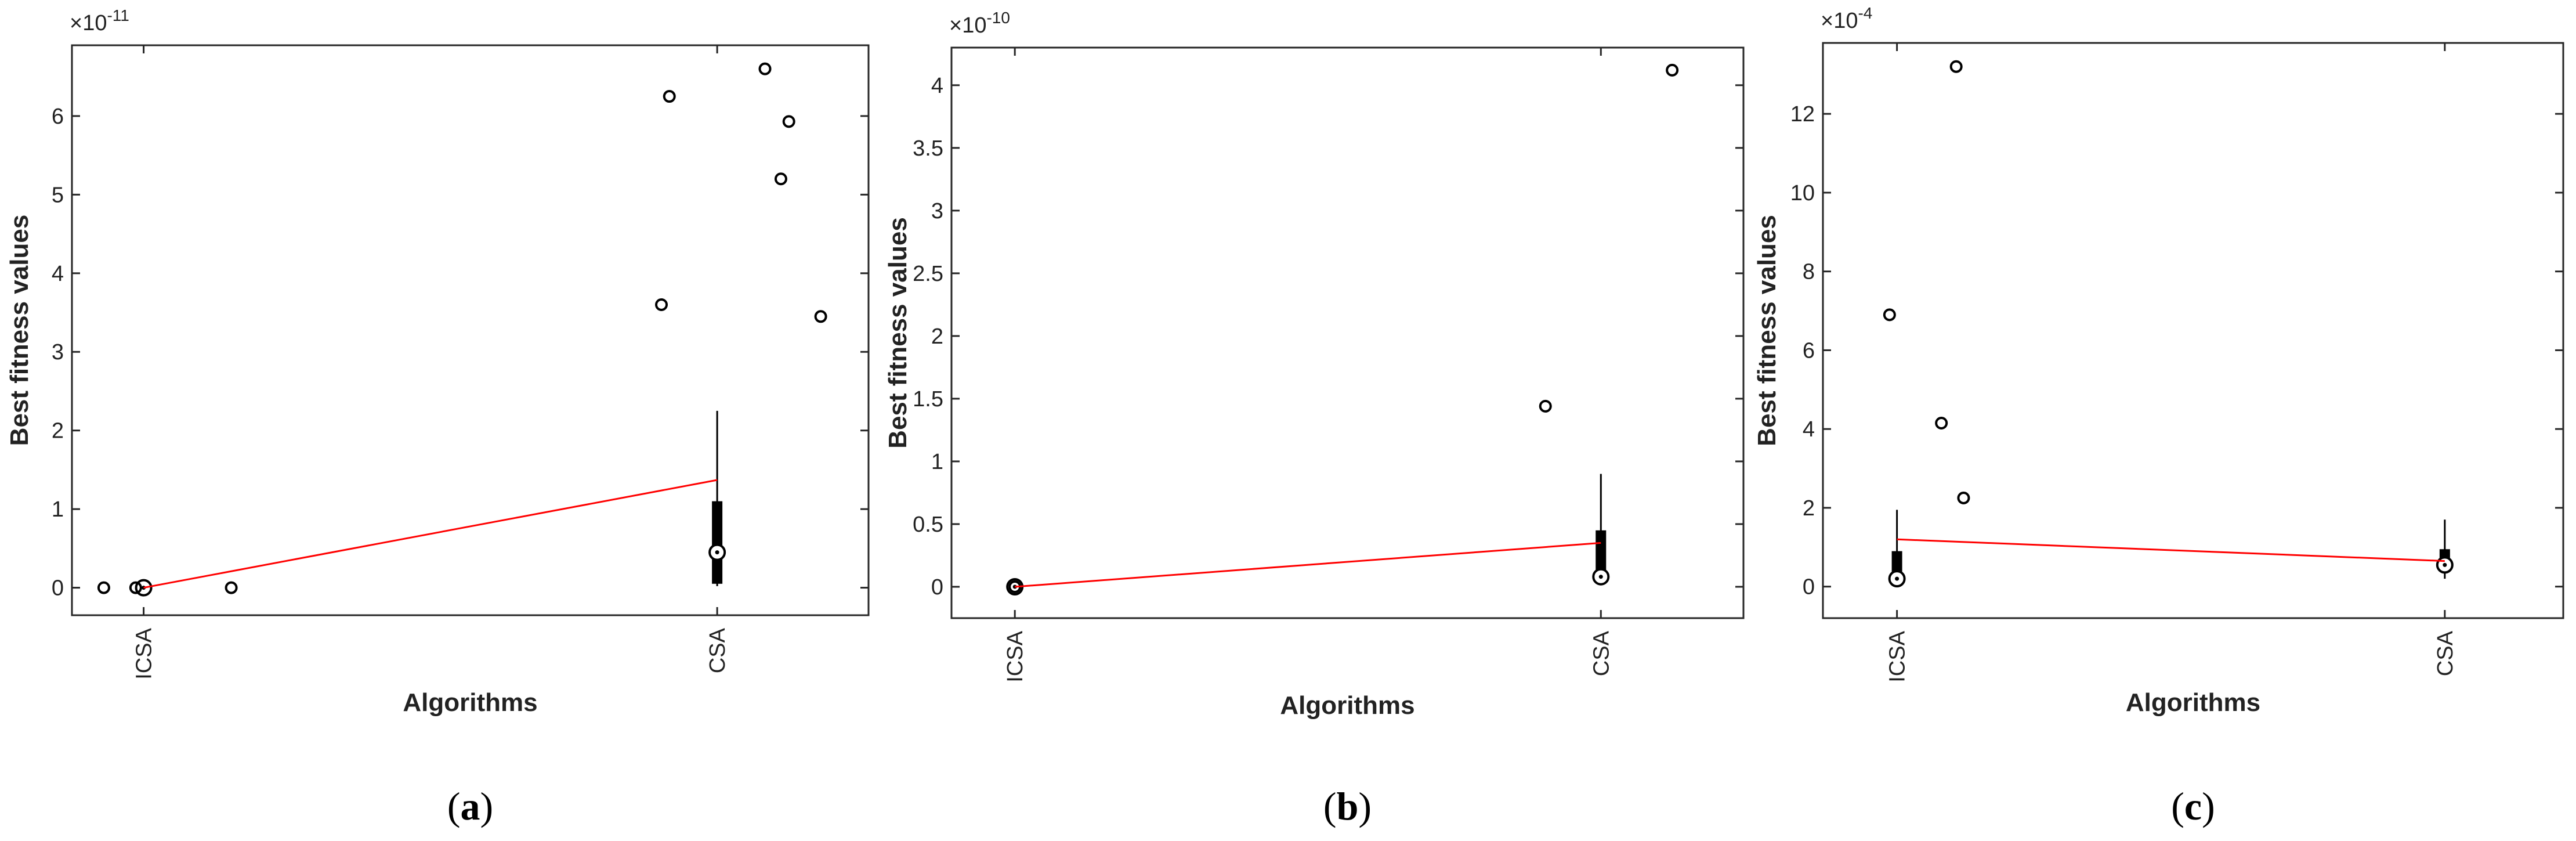  Describe the element at coordinates (717, 542) in the screenshot. I see `box-iqr` at that location.